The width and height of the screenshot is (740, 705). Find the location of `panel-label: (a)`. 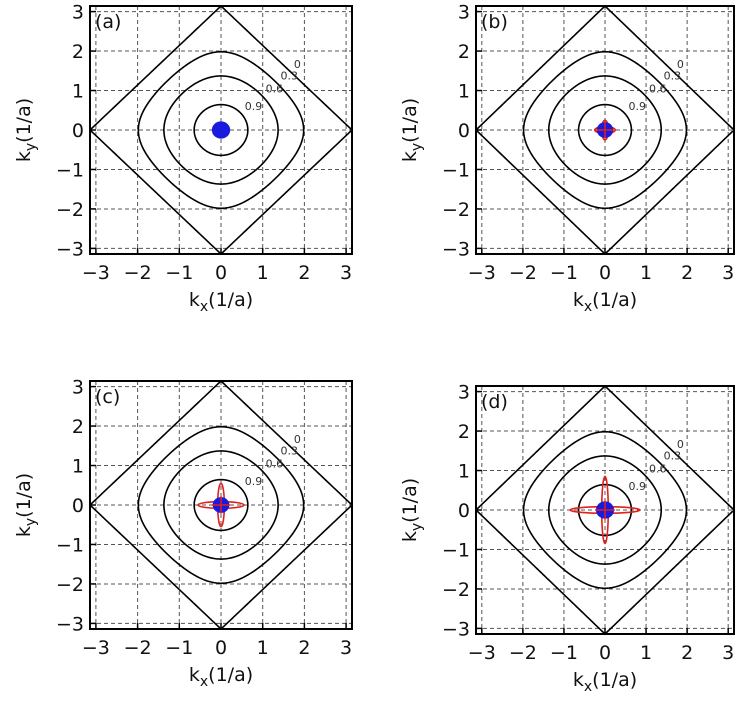

panel-label: (a) is located at coordinates (108, 22).